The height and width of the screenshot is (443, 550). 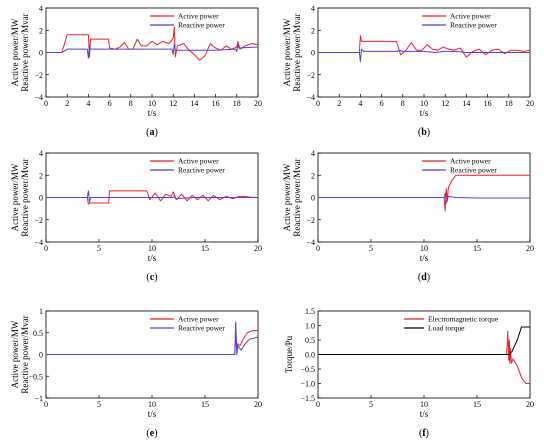 What do you see at coordinates (110, 103) in the screenshot?
I see `x-tick-label: 6` at bounding box center [110, 103].